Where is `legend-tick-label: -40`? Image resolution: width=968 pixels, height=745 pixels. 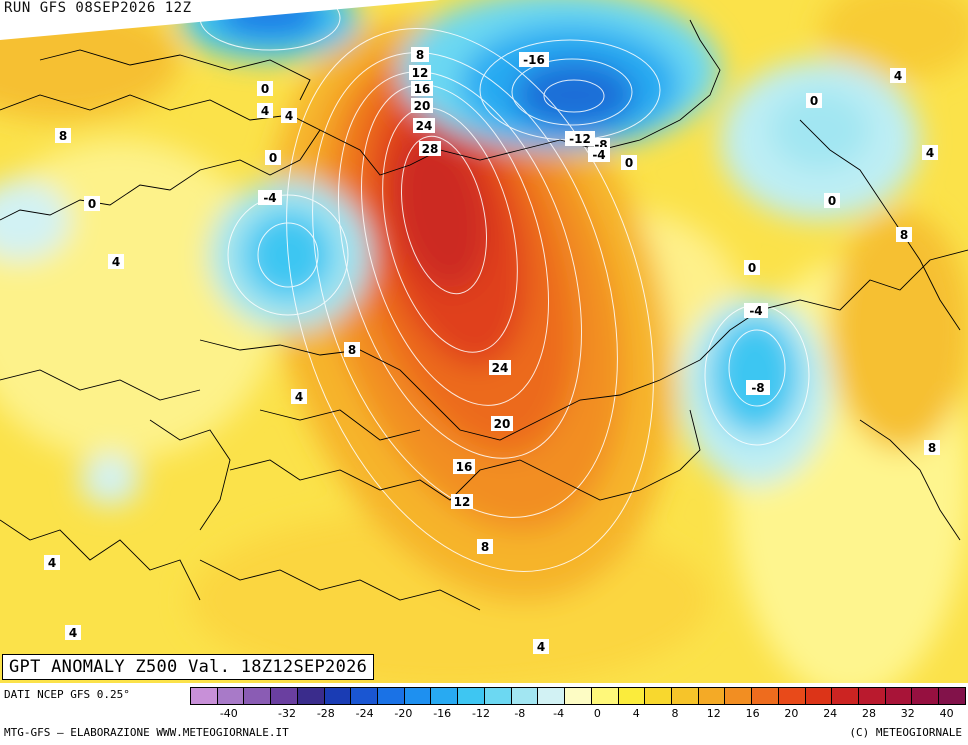 legend-tick-label: -40 is located at coordinates (228, 713).